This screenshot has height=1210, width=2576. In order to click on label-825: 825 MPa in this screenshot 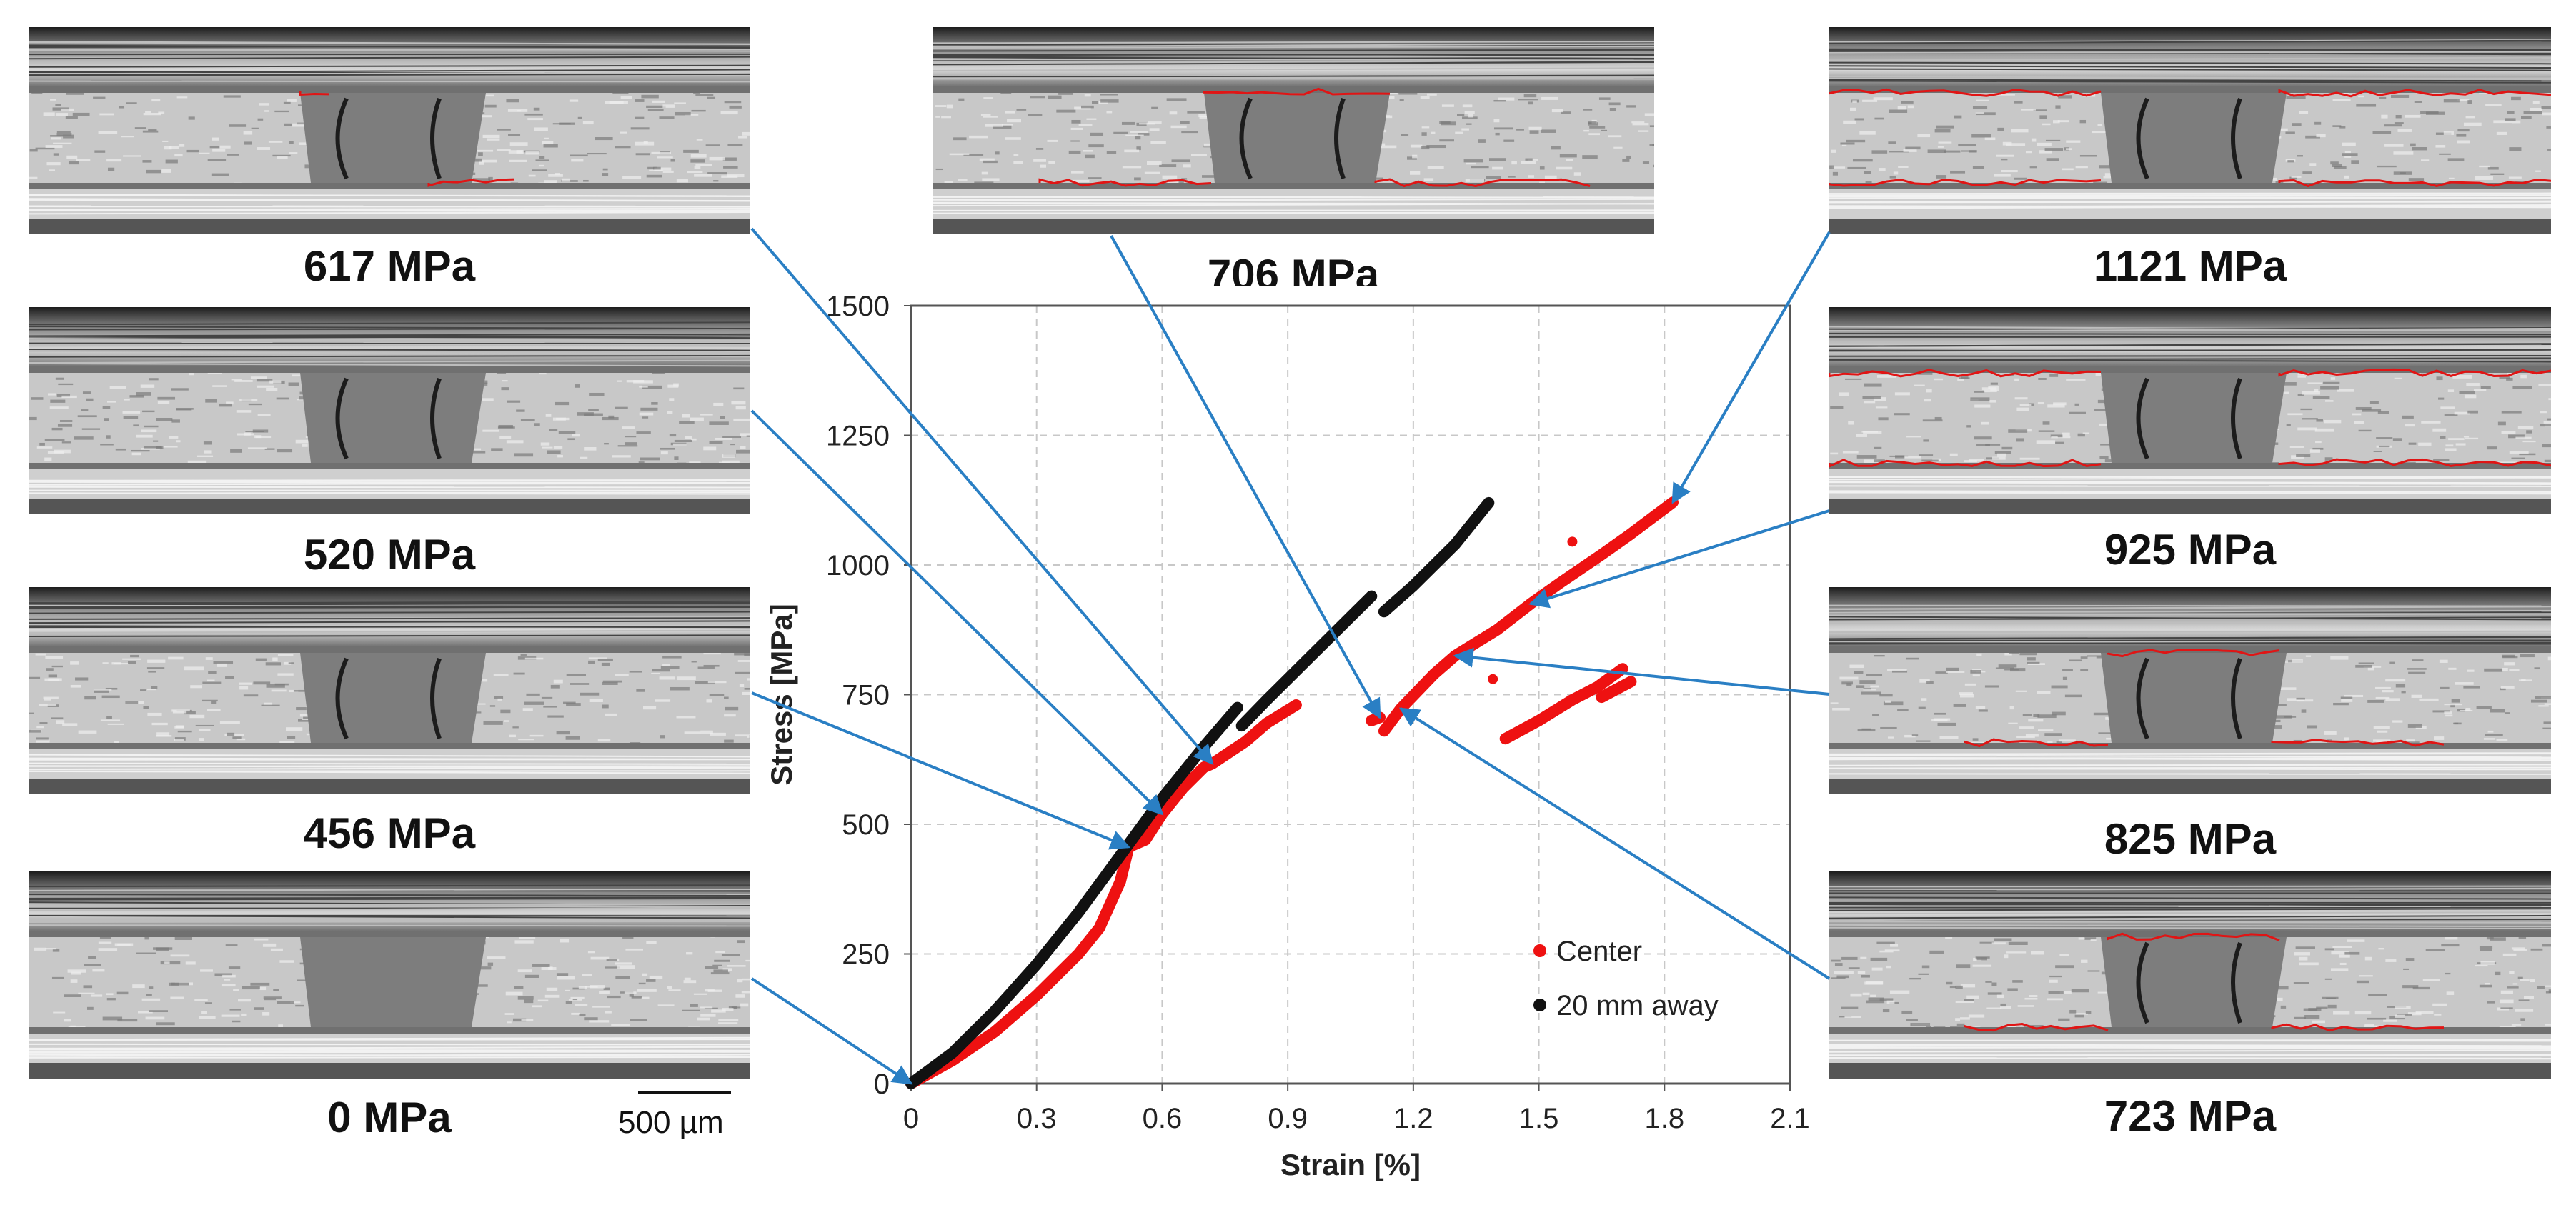, I will do `click(2190, 839)`.